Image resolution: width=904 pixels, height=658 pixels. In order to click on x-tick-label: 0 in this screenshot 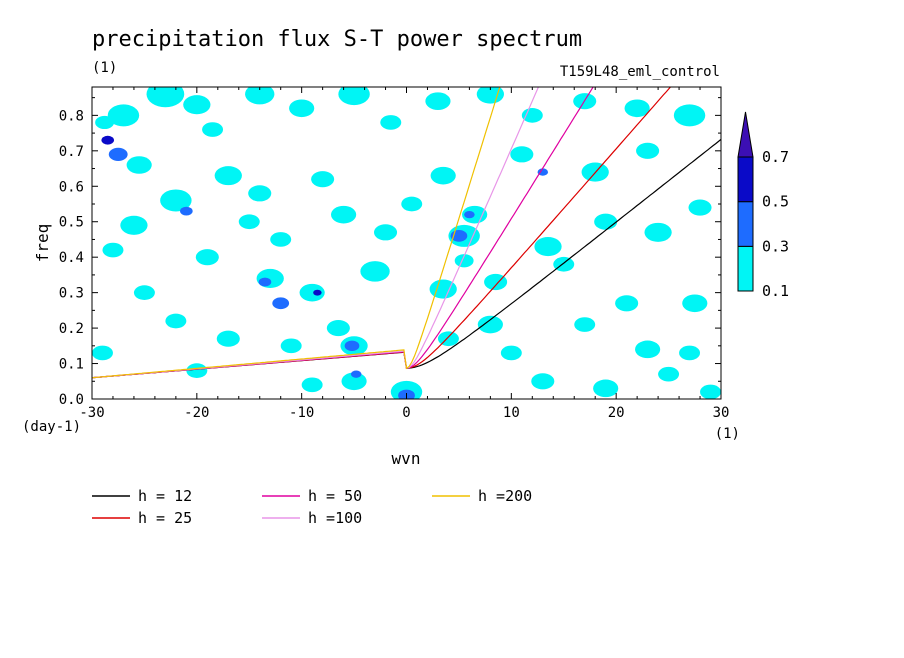, I will do `click(406, 413)`.